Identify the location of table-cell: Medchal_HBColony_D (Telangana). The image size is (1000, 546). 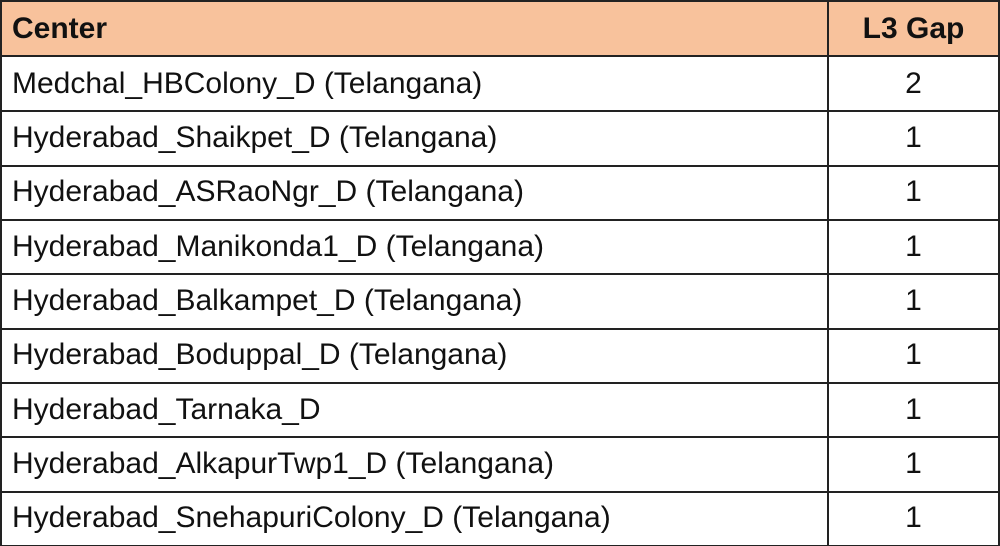
(414, 84).